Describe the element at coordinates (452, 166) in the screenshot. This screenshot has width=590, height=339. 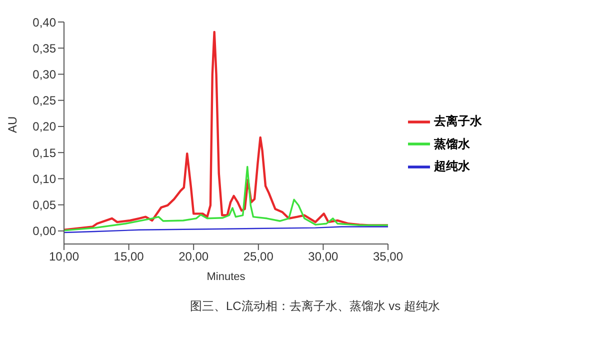
I see `legend-label: 超纯水` at that location.